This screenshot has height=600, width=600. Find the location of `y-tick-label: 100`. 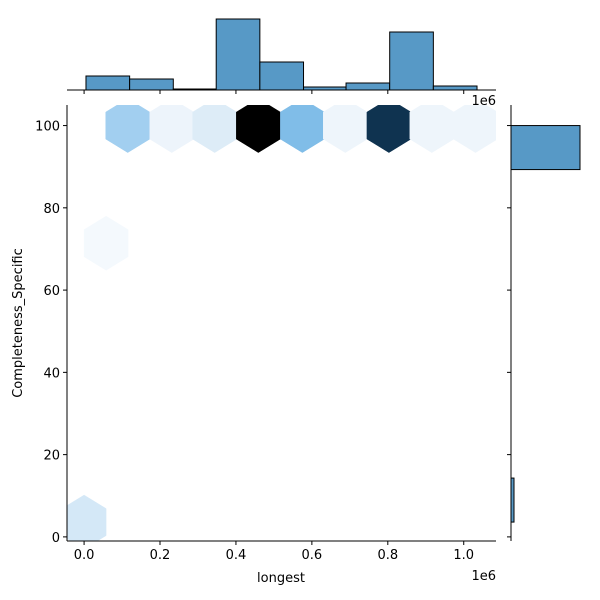

y-tick-label: 100 is located at coordinates (47, 127).